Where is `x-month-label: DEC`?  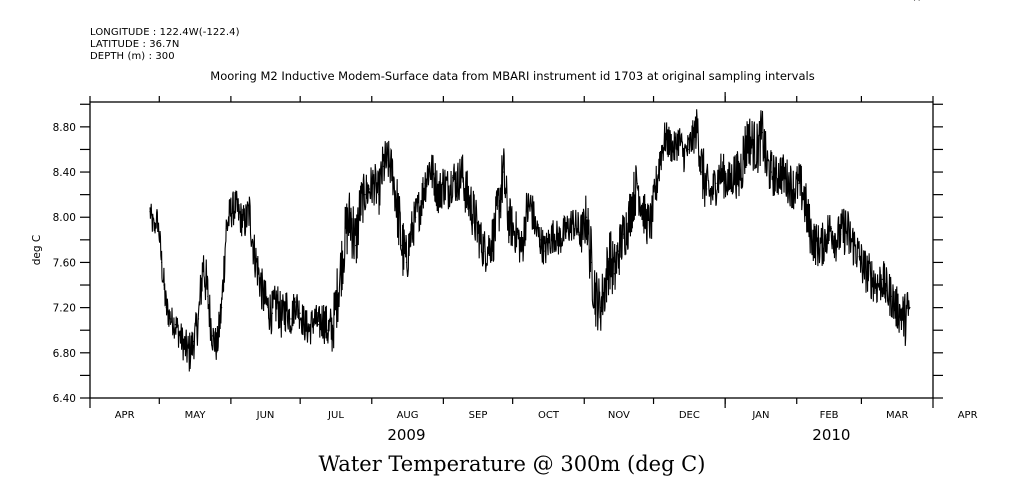
x-month-label: DEC is located at coordinates (689, 415).